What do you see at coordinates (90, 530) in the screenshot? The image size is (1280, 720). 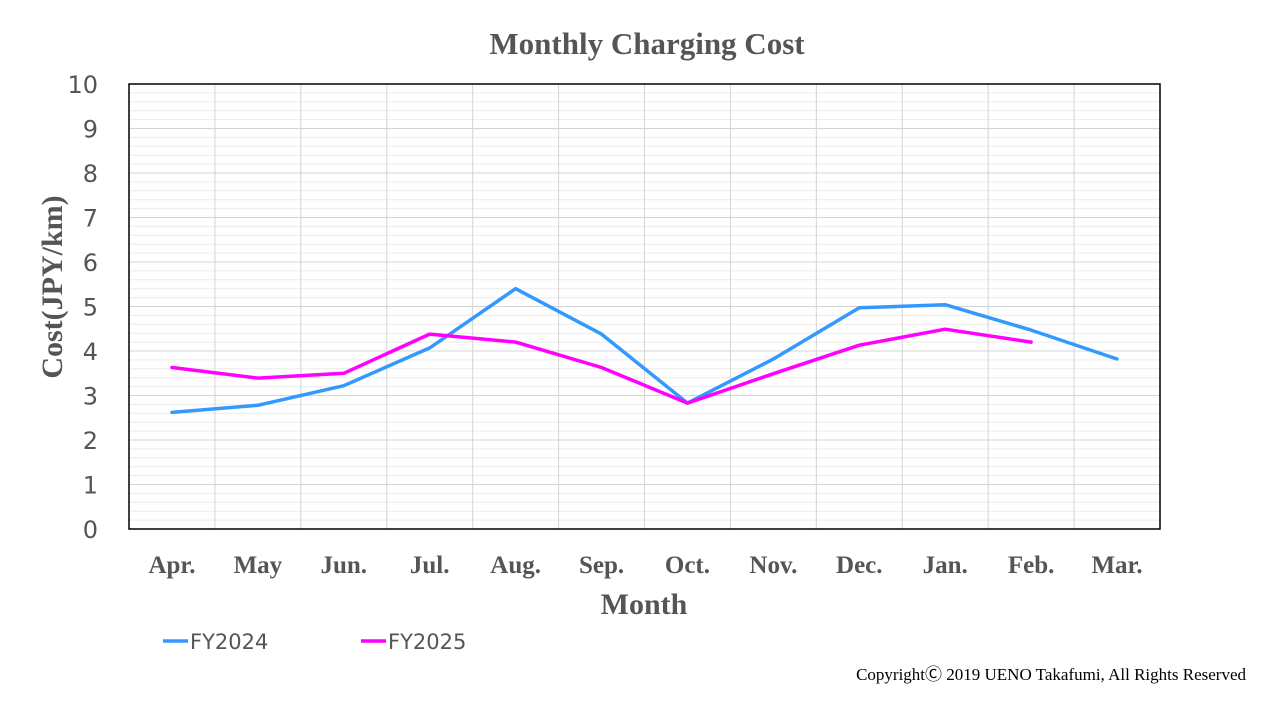 I see `y-tick-label: 0` at bounding box center [90, 530].